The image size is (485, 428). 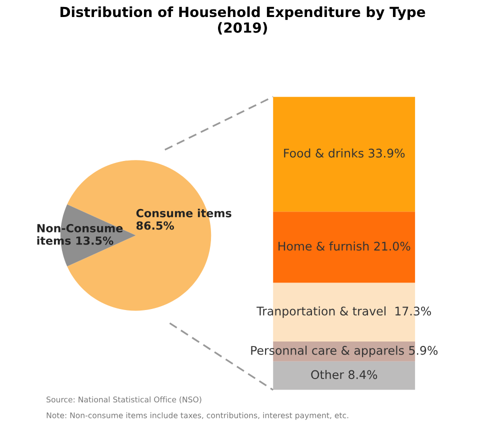 I want to click on data-label: Food & drinks 33.9%, so click(x=344, y=153).